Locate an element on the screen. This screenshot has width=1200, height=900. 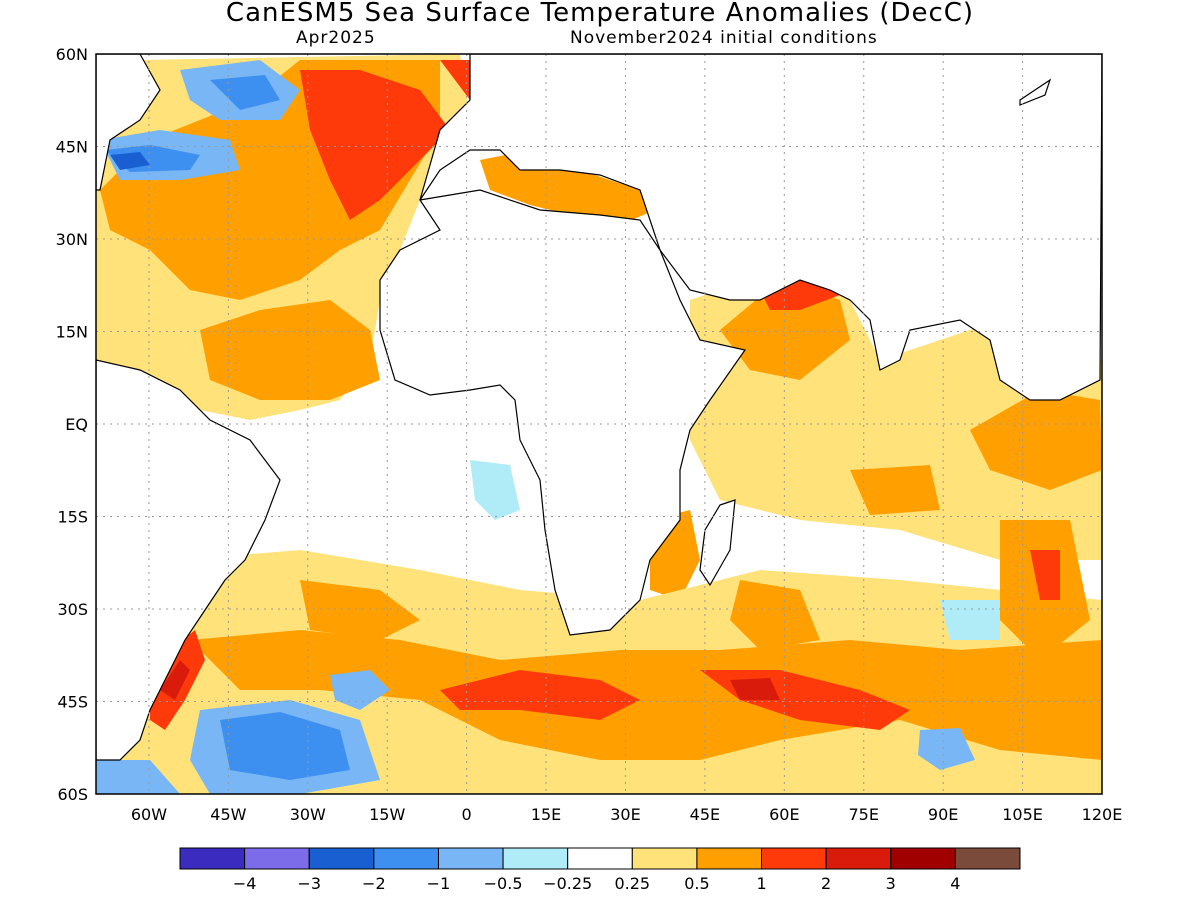
initial-conditions: November2024 initial conditions is located at coordinates (724, 38).